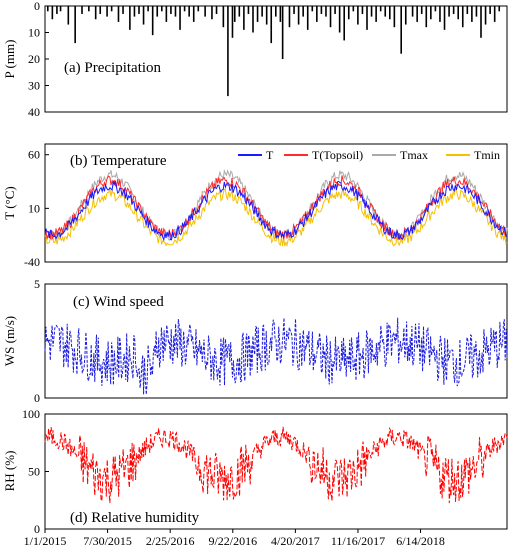 The image size is (512, 550). I want to click on legend-label-t: T, so click(270, 155).